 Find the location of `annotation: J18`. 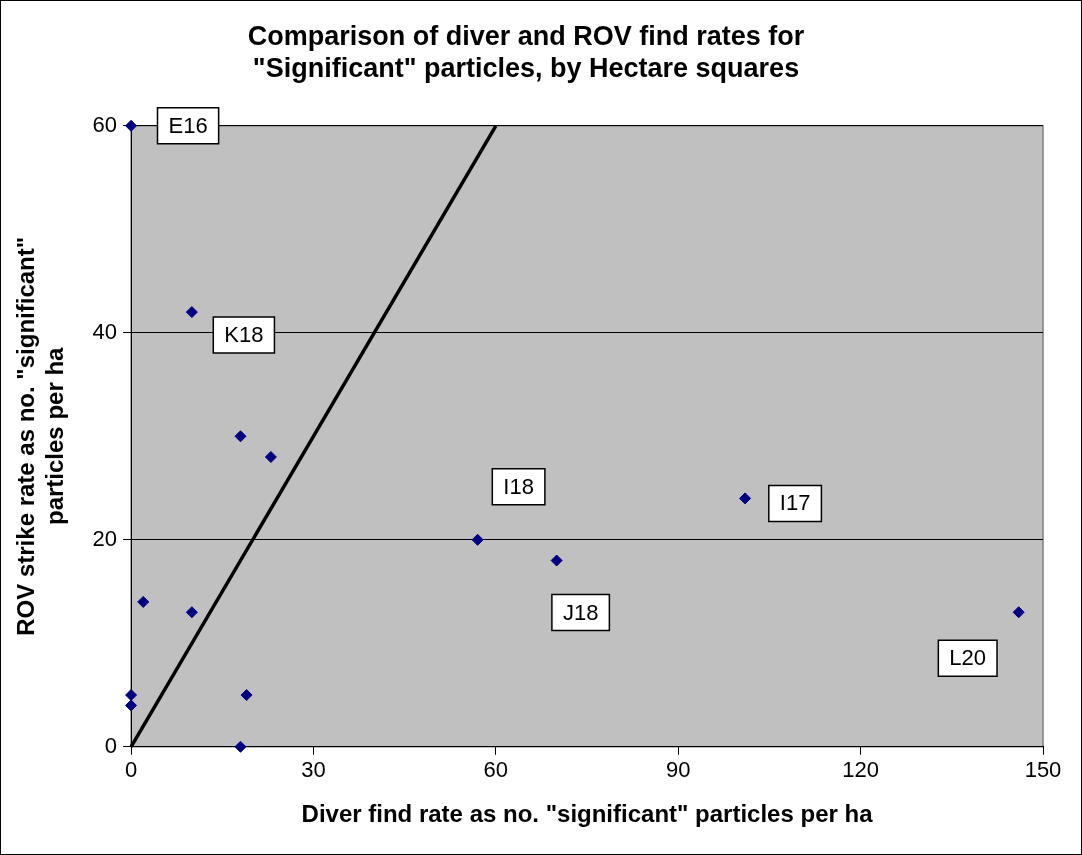

annotation: J18 is located at coordinates (580, 612).